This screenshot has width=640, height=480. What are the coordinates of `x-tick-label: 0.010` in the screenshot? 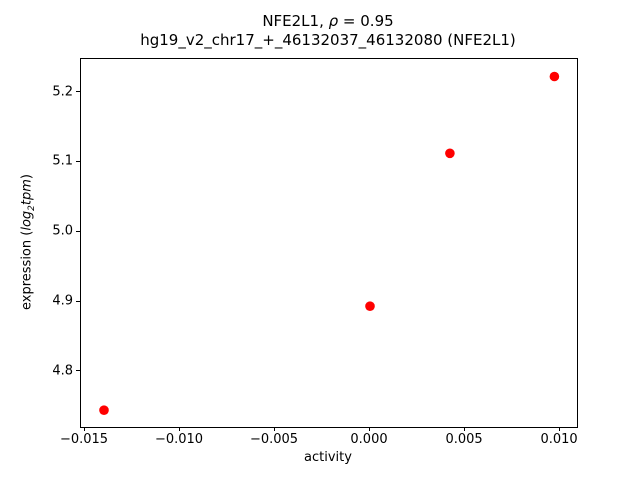 It's located at (559, 439).